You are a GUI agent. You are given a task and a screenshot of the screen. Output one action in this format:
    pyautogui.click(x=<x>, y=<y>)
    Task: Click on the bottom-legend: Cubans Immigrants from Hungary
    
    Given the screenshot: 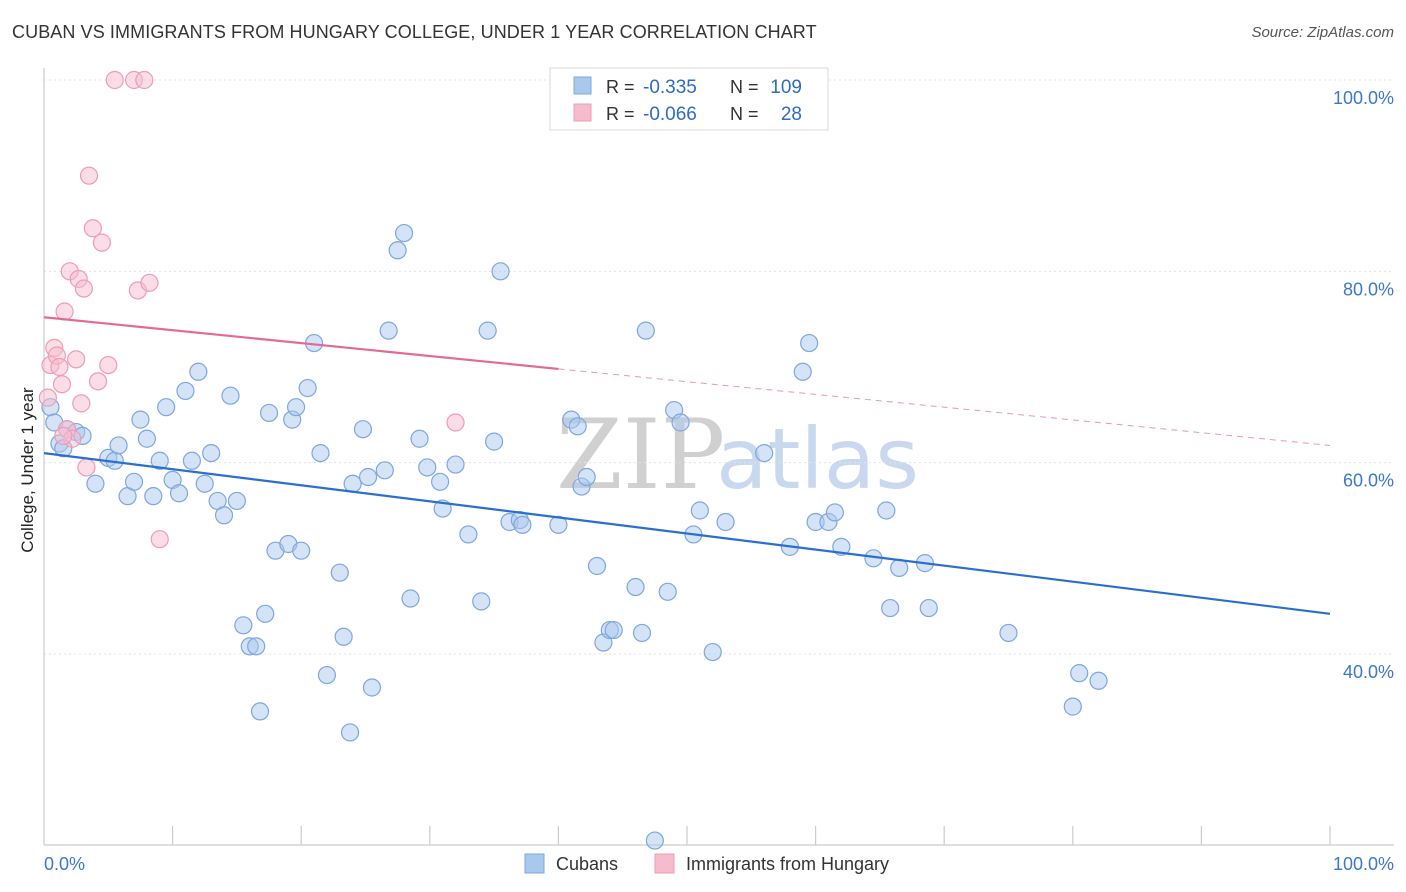 What is the action you would take?
    pyautogui.click(x=706, y=863)
    